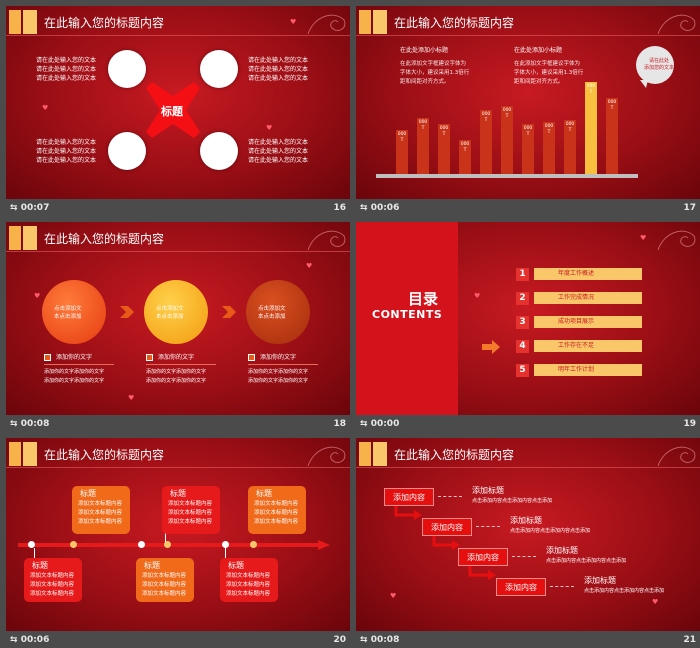  What do you see at coordinates (407, 314) in the screenshot?
I see `contents-heading-en: CONTENTS` at bounding box center [407, 314].